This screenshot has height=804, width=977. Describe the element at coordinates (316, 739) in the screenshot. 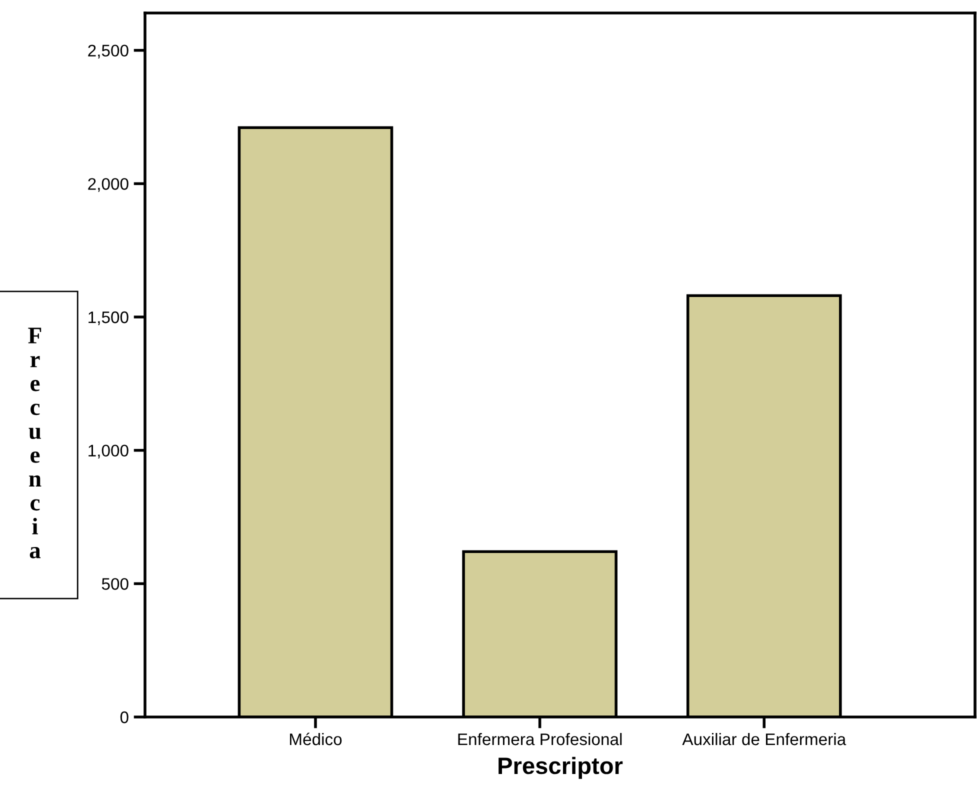

I see `x-tick-label: Médico` at that location.